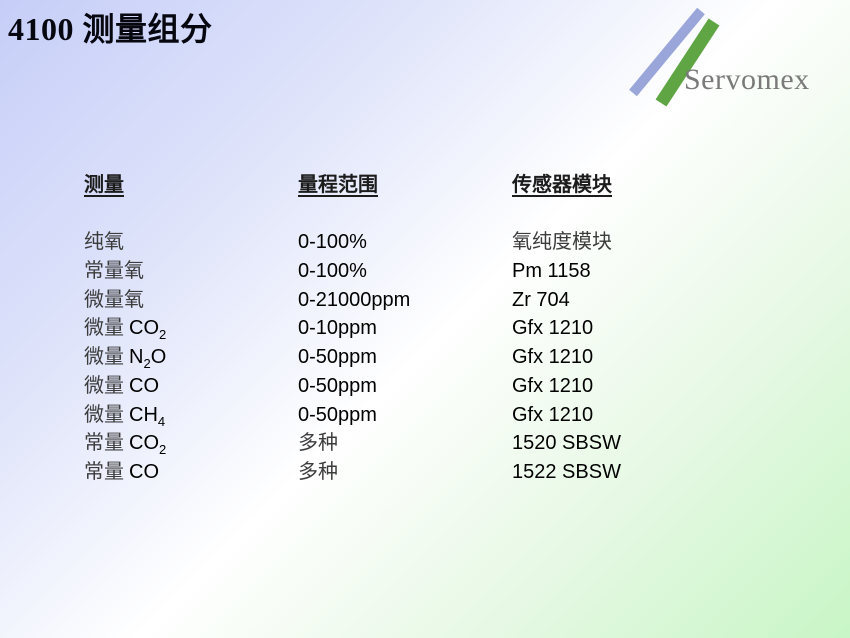  Describe the element at coordinates (732, 56) in the screenshot. I see `servomex-logo: Servomex` at that location.